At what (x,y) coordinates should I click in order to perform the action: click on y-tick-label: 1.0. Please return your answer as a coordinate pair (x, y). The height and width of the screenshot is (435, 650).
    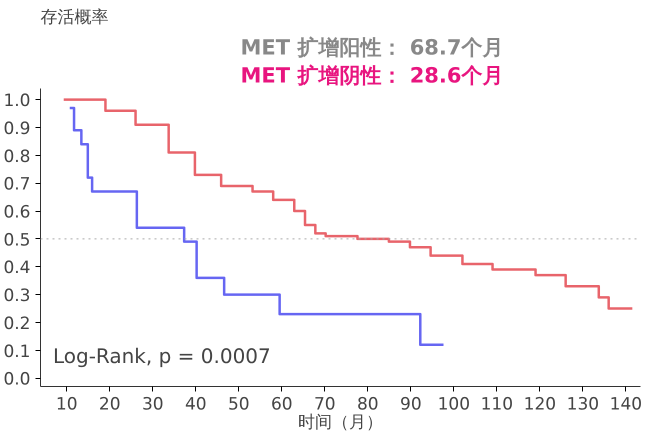
    Looking at the image, I should click on (17, 101).